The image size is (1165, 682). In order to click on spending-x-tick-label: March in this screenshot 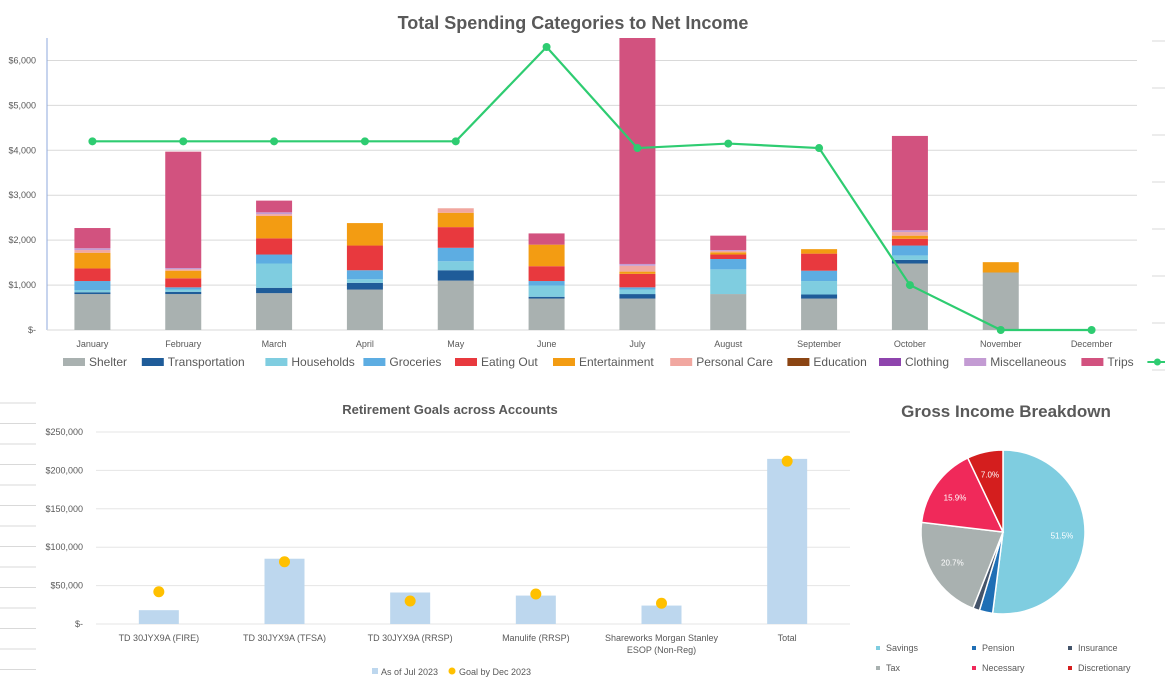, I will do `click(274, 344)`.